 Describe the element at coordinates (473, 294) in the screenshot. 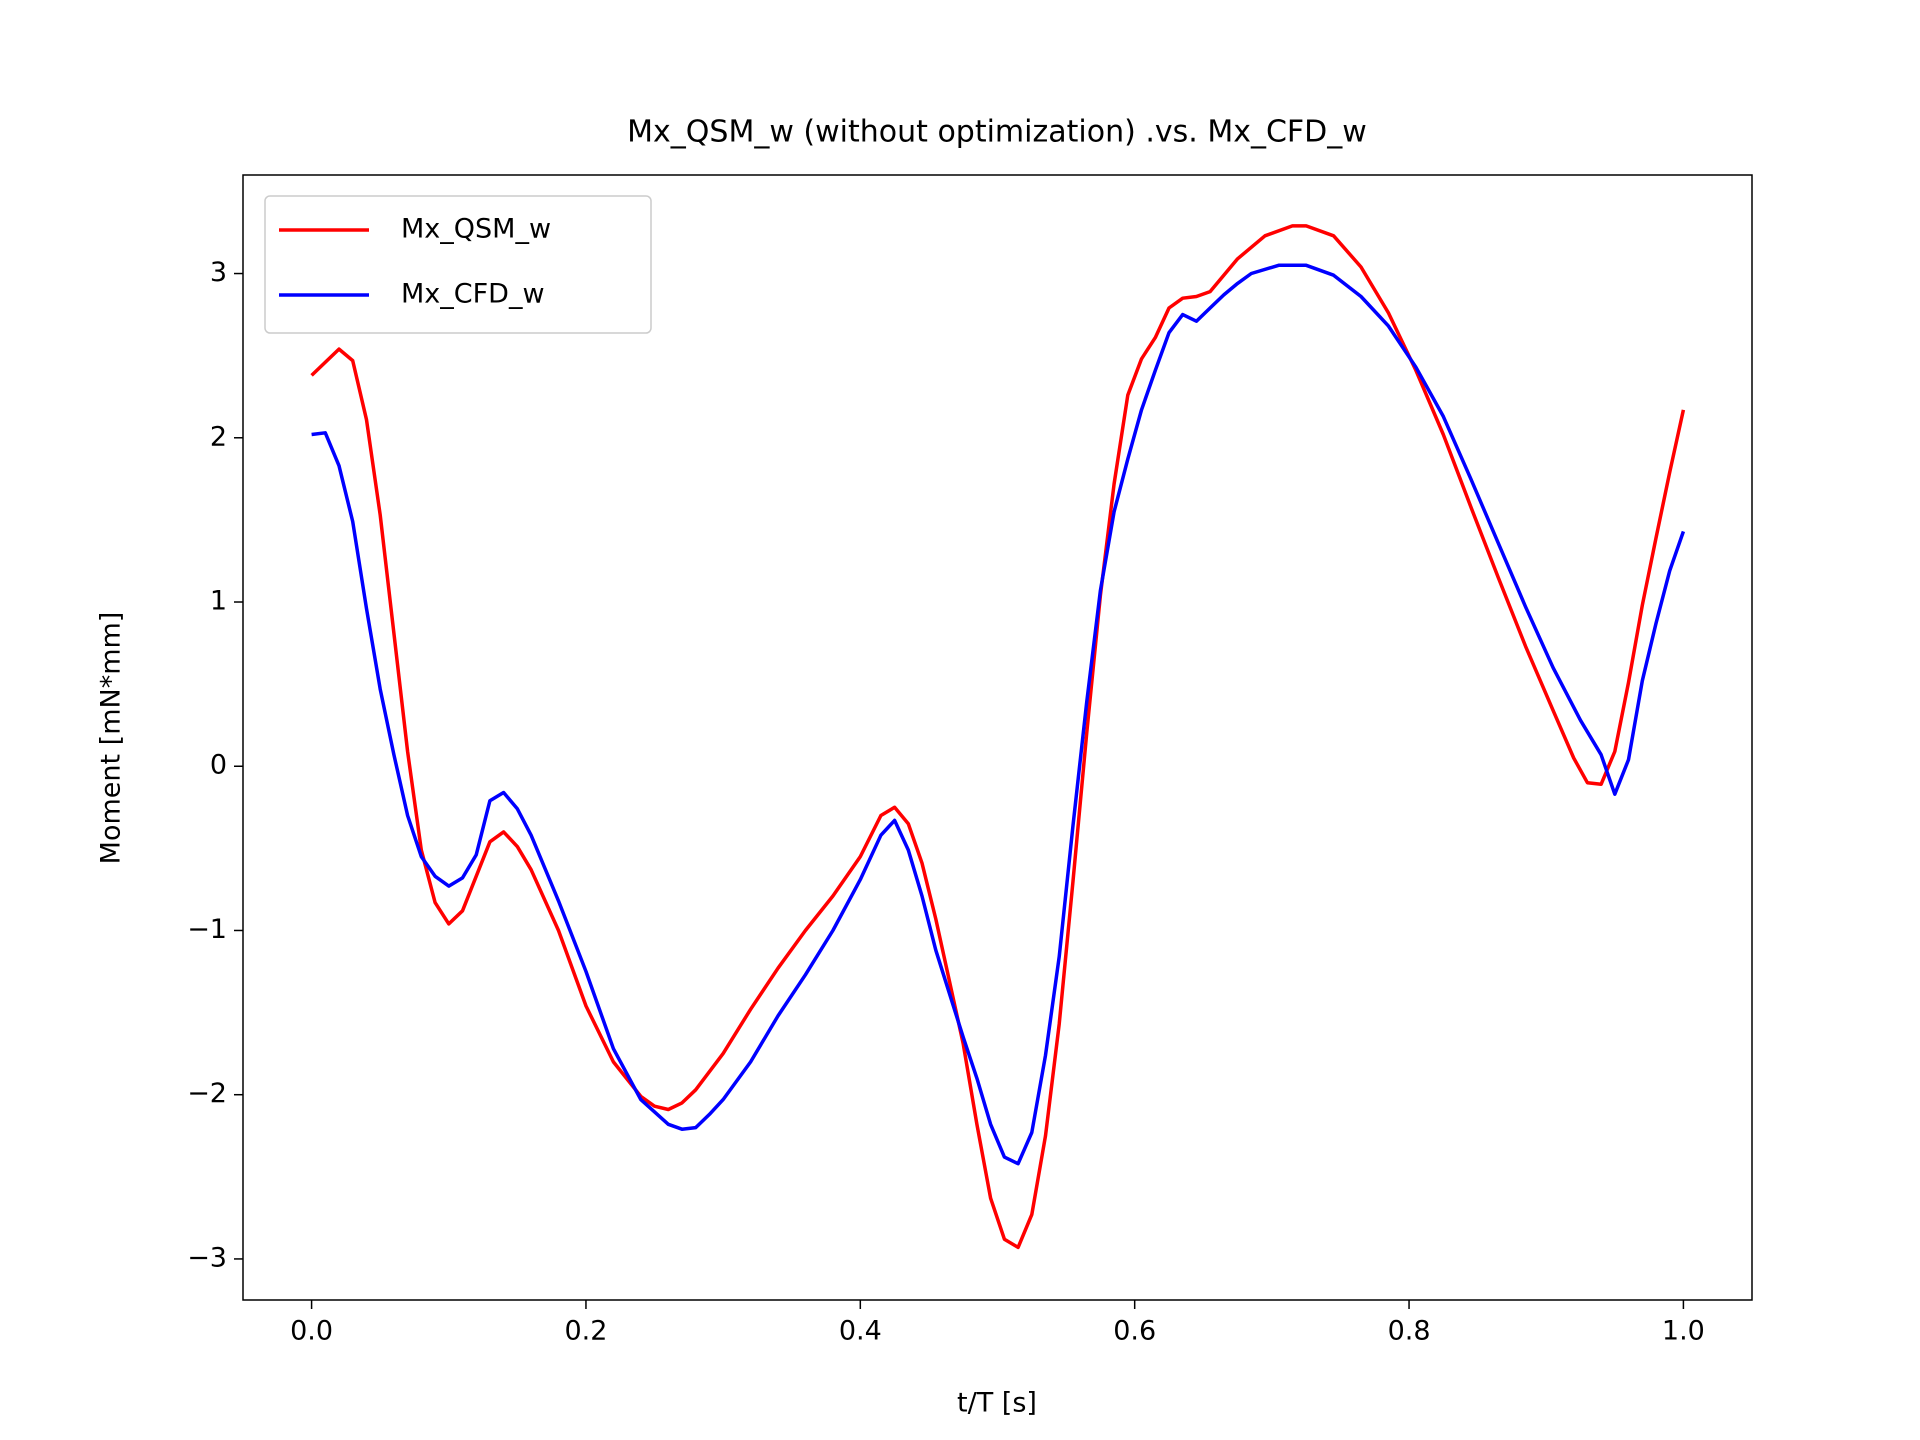

I see `legend-label: Mx_CFD_w` at that location.